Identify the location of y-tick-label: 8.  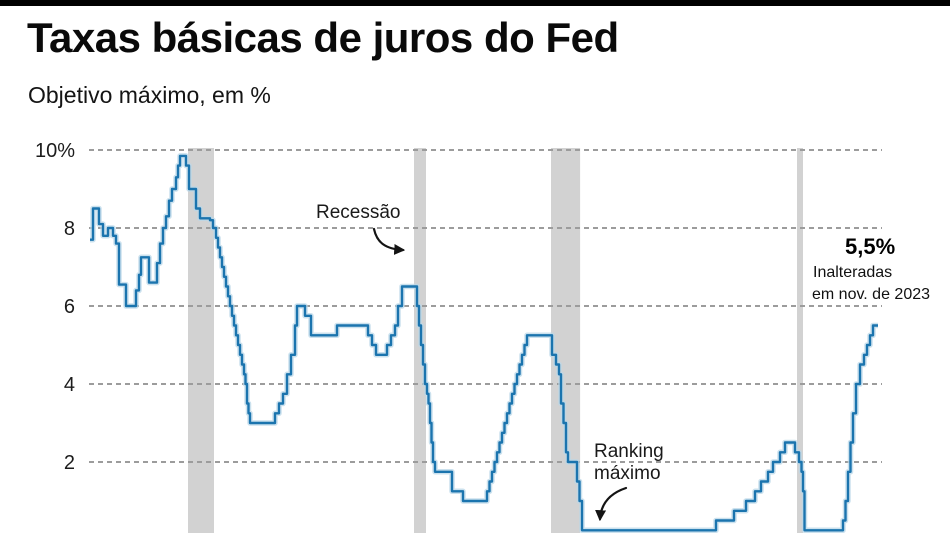
(69, 229).